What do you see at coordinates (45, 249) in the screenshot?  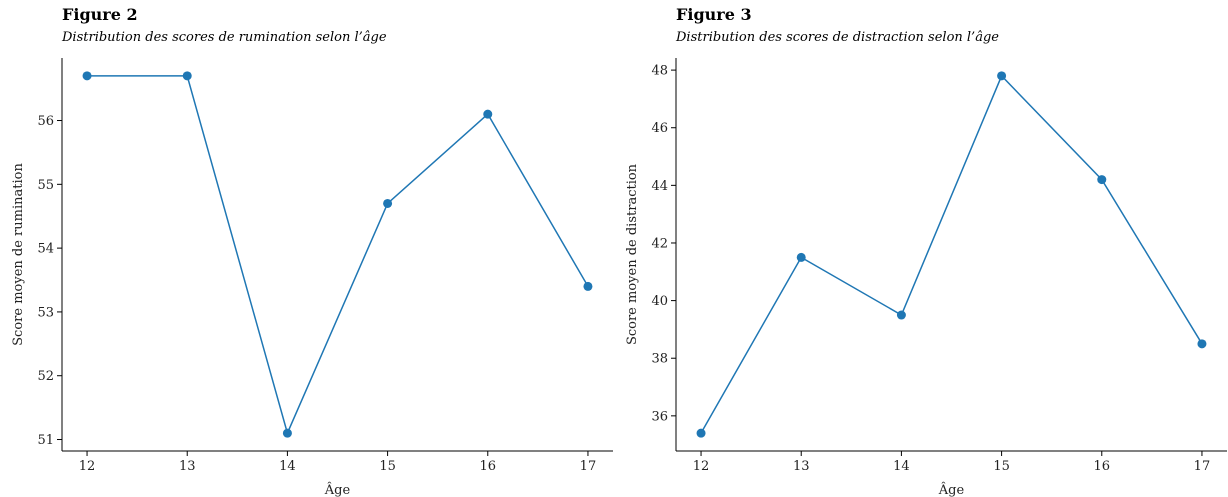 I see `y-tick-label: 54` at bounding box center [45, 249].